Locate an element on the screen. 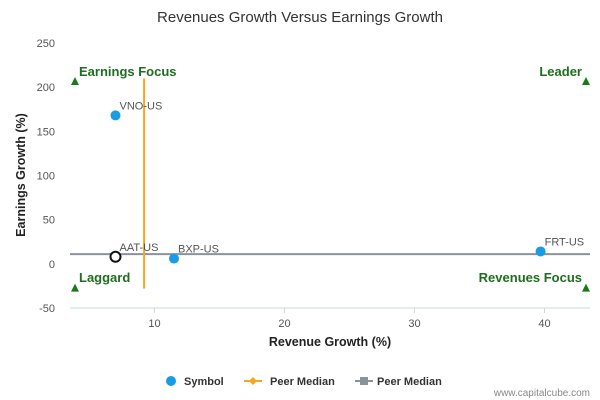 Image resolution: width=600 pixels, height=400 pixels. quadrant-label-earnings-focus: Earnings Focus is located at coordinates (128, 71).